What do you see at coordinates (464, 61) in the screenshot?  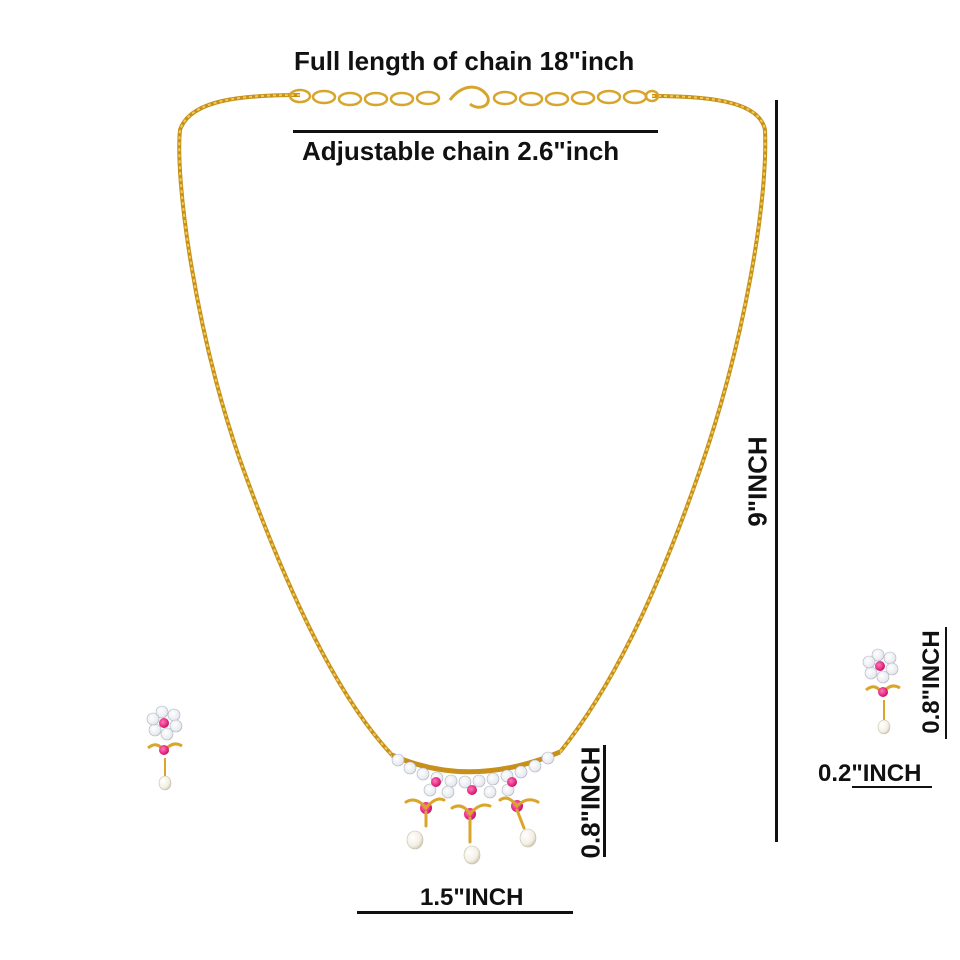 I see `full-length-label: Full length of chain 18"inch` at bounding box center [464, 61].